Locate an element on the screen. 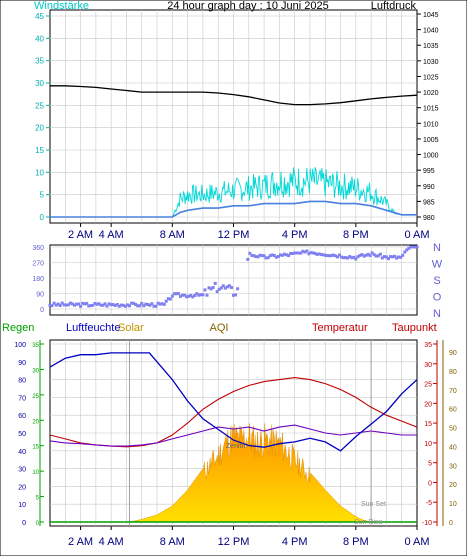 The image size is (467, 556). left-tick-label: 25 is located at coordinates (39, 105).